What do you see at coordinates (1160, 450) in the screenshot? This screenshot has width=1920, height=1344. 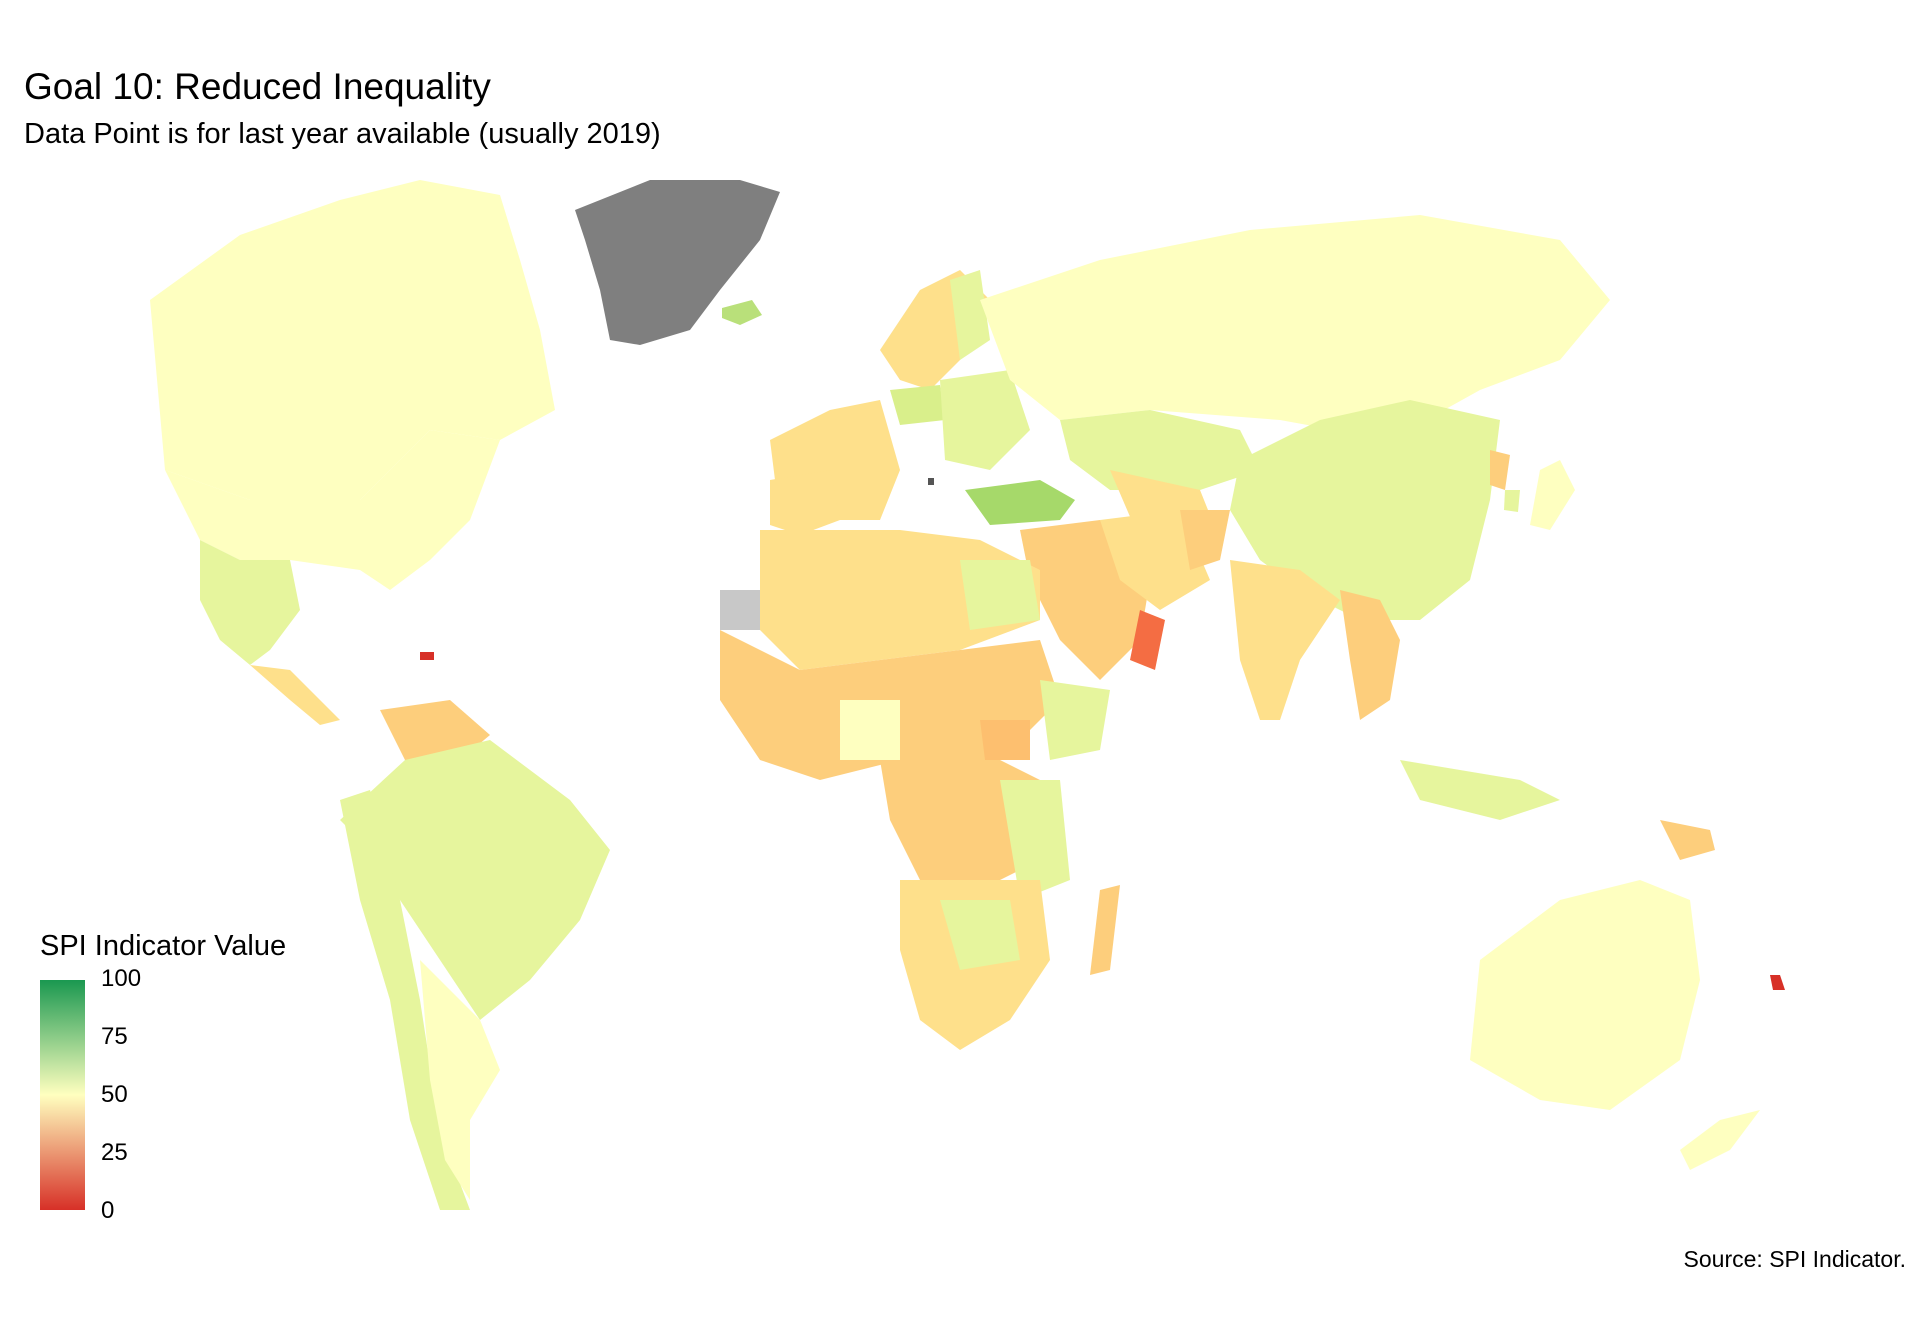 I see `region-kazakhstan` at bounding box center [1160, 450].